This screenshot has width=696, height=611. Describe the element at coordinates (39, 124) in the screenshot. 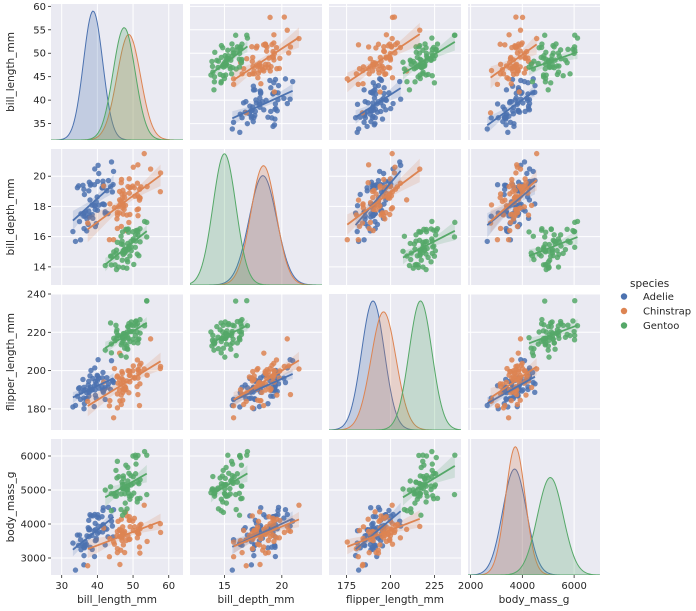

I see `y-tick-label-bill-length-mm: 35` at that location.